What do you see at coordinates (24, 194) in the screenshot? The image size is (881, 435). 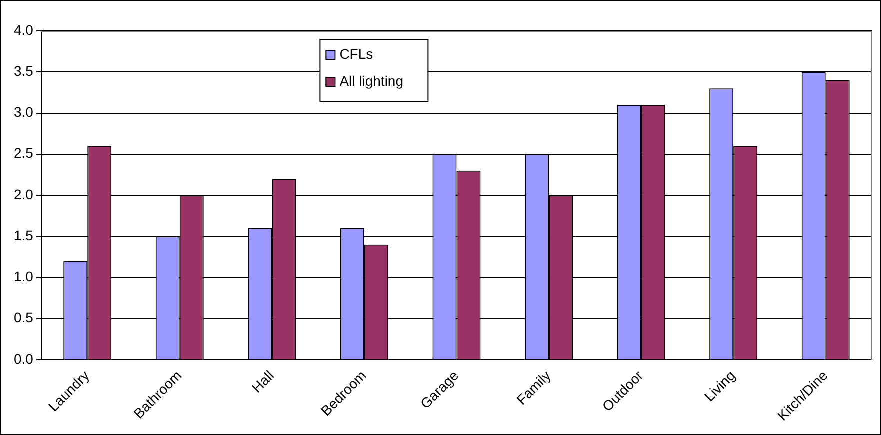 I see `y-tick-label: 2.0` at bounding box center [24, 194].